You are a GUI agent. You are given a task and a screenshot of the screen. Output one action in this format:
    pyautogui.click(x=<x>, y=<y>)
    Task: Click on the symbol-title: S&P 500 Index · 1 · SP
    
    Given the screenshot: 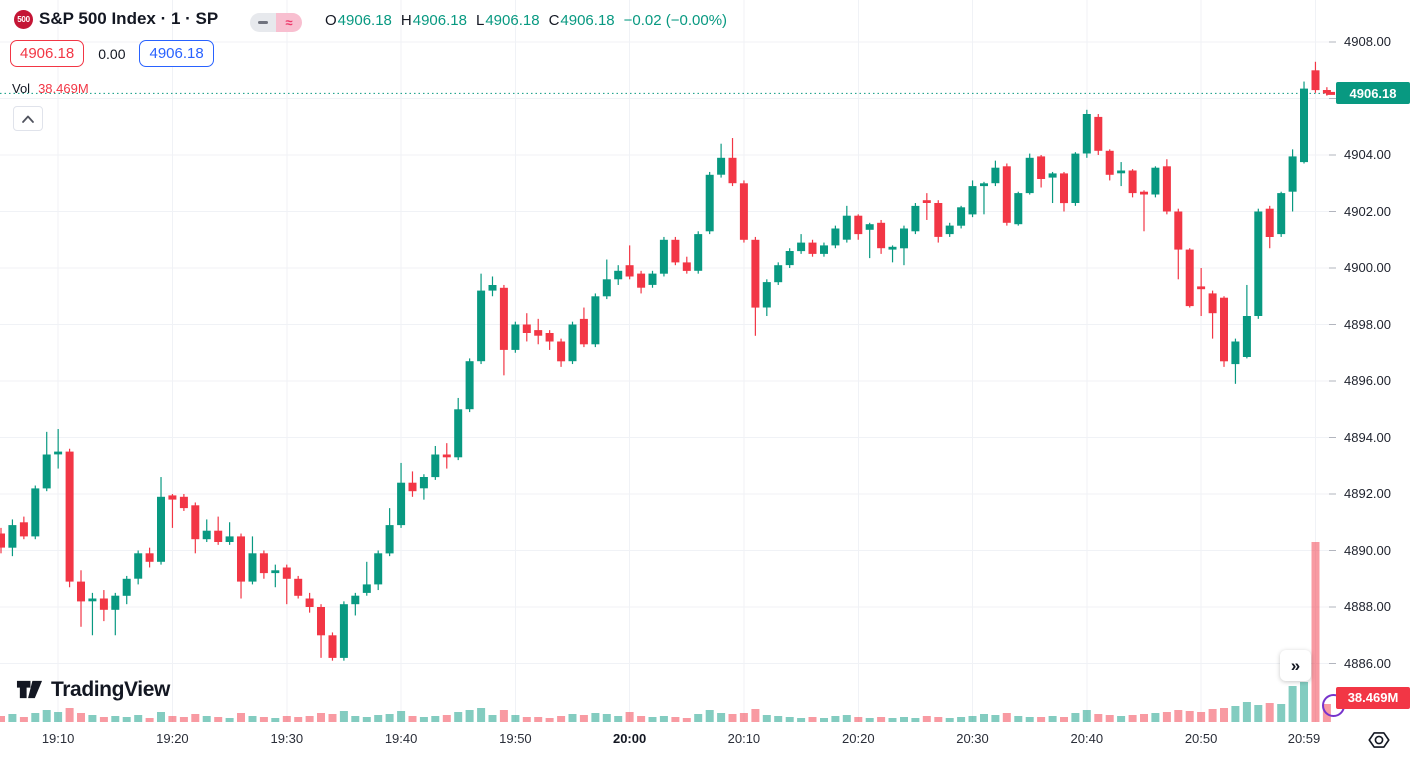 What is the action you would take?
    pyautogui.click(x=129, y=18)
    